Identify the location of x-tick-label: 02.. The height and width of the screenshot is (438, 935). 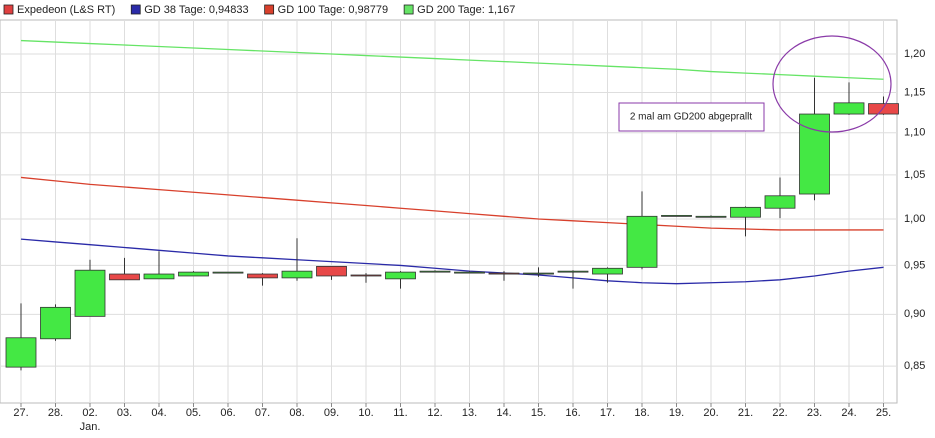
(89, 413).